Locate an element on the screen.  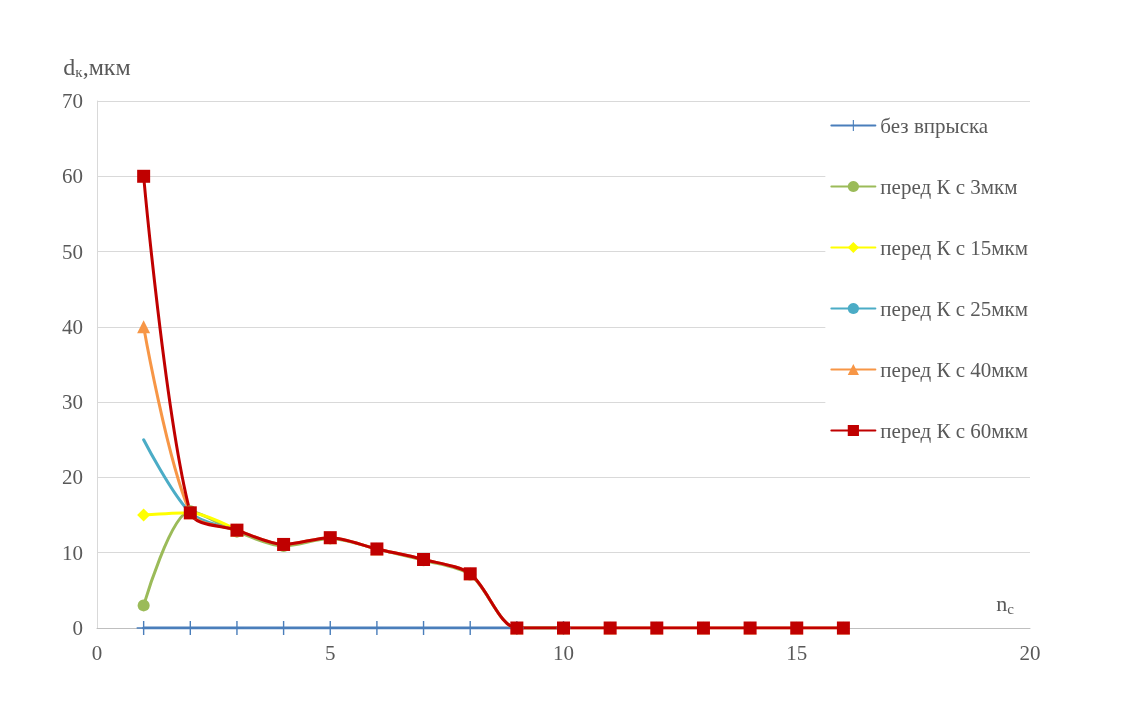
legend-label: перед К с 15мкм is located at coordinates (954, 247).